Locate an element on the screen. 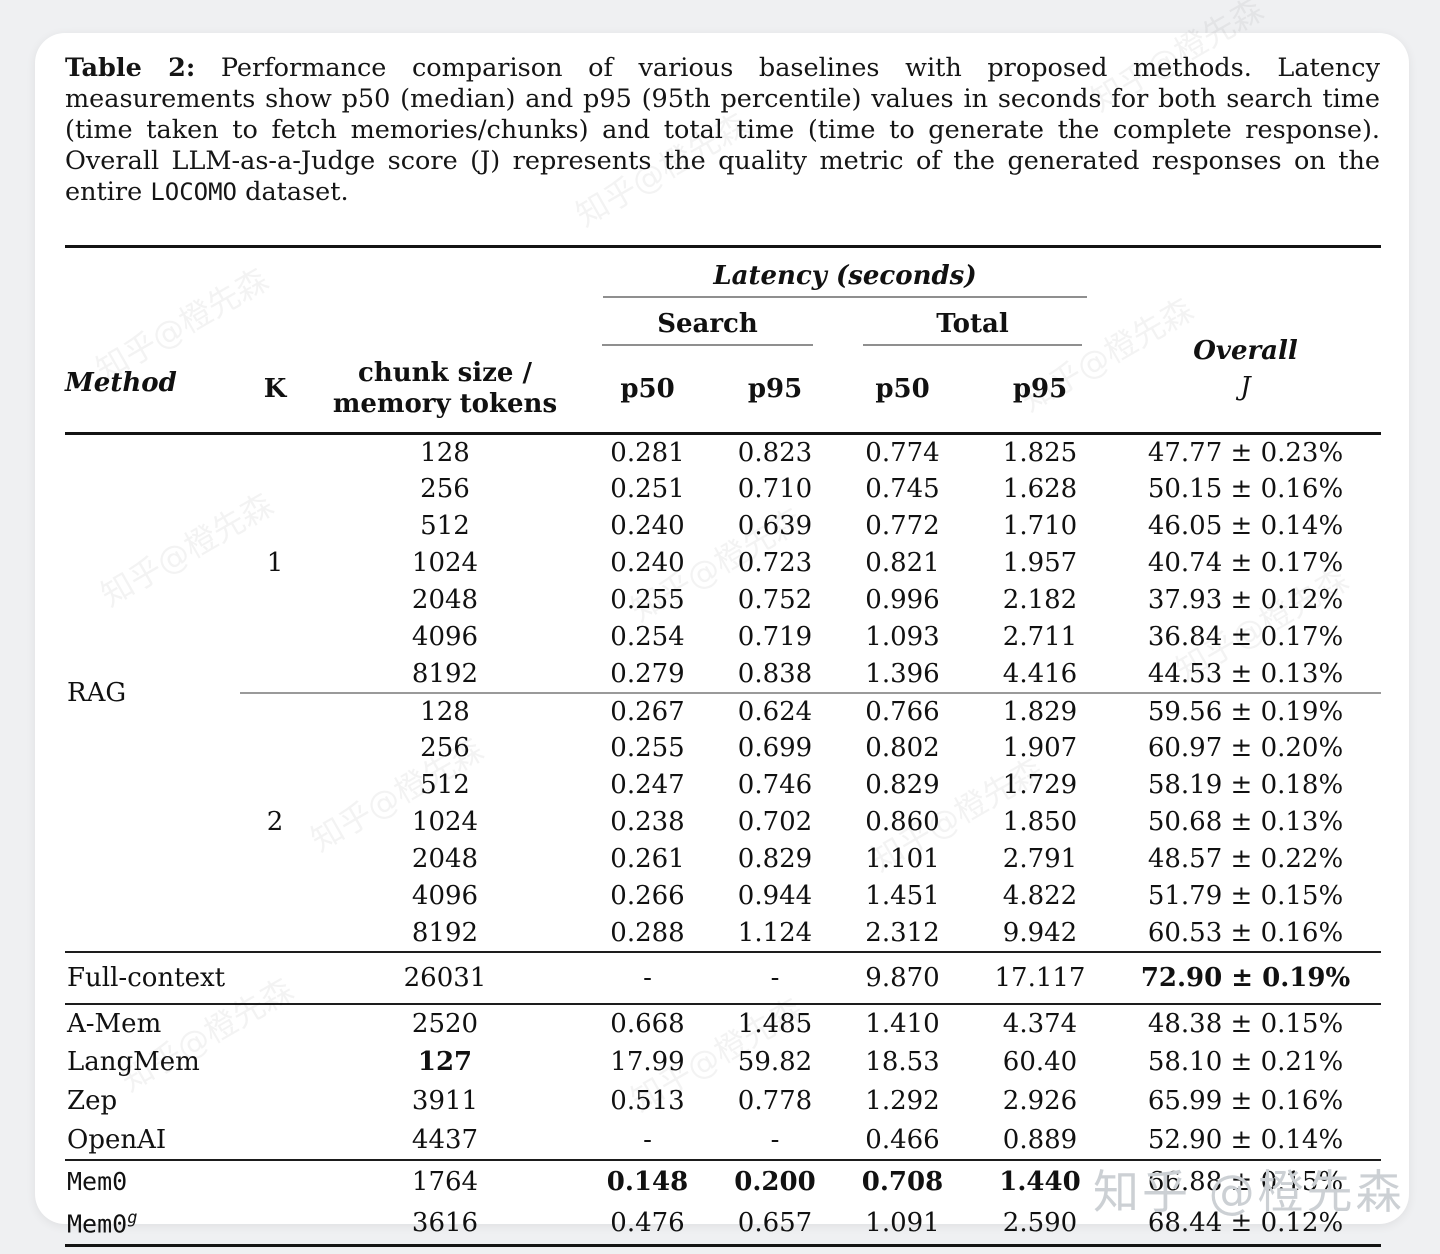 Image resolution: width=1440 pixels, height=1254 pixels. cell-total-p50: 1.101 is located at coordinates (902, 859).